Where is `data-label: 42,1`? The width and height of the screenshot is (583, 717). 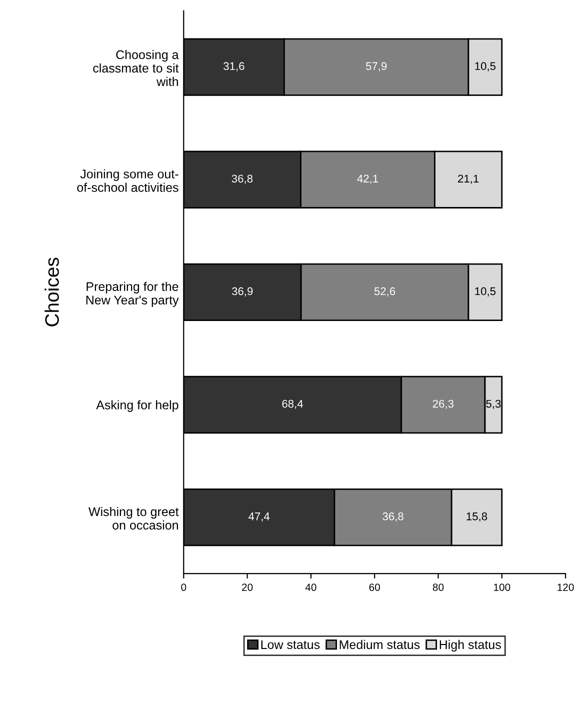
data-label: 42,1 is located at coordinates (367, 179).